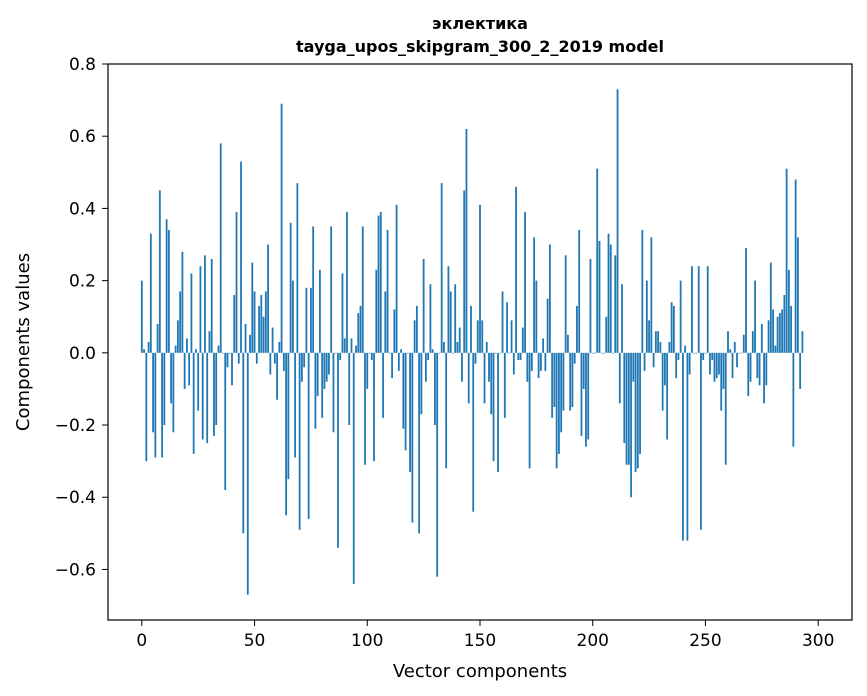  I want to click on x-tick-label: 250, so click(705, 641).